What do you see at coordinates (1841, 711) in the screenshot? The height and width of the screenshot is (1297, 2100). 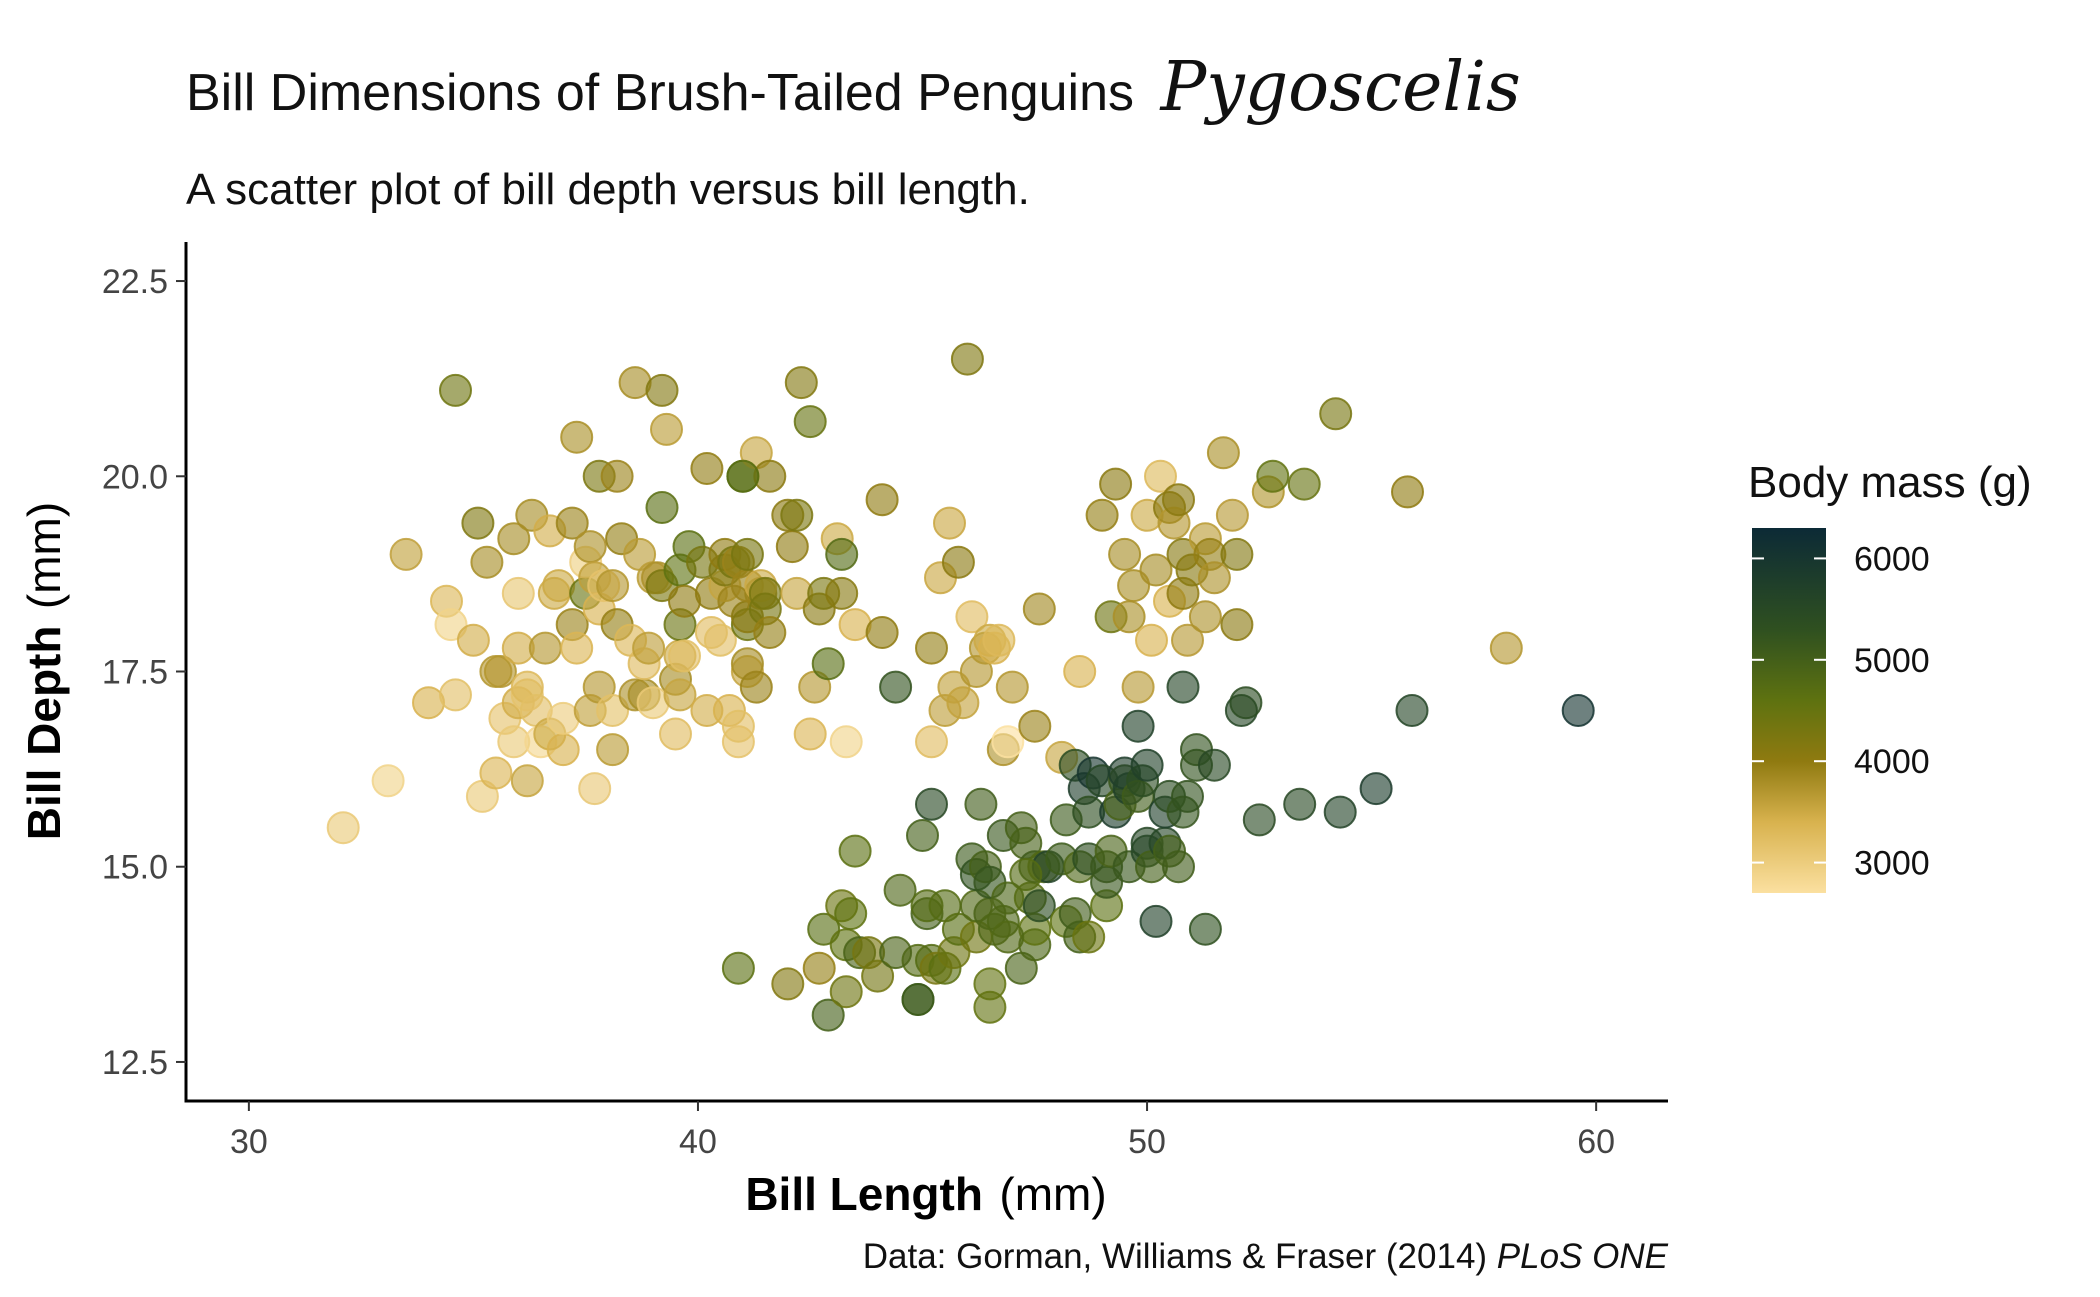 I see `legend-ticks: 3000 4000 5000 6000` at bounding box center [1841, 711].